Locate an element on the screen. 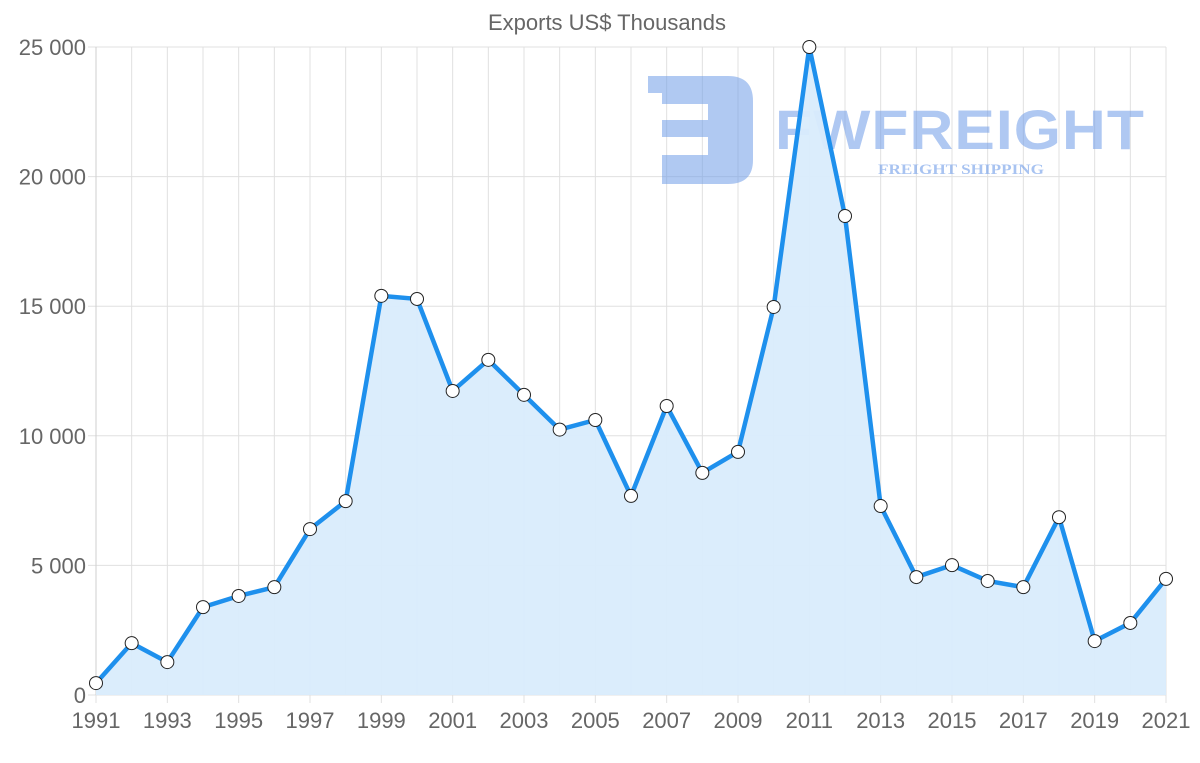 This screenshot has height=763, width=1200. x-tick-label: 2005 is located at coordinates (595, 720).